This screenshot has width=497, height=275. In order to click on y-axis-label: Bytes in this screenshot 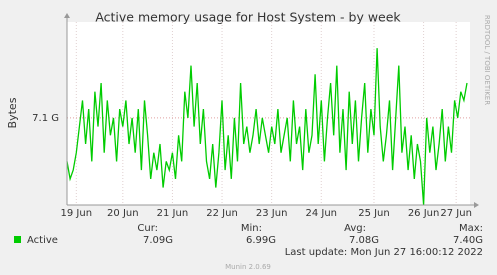, I will do `click(12, 112)`.